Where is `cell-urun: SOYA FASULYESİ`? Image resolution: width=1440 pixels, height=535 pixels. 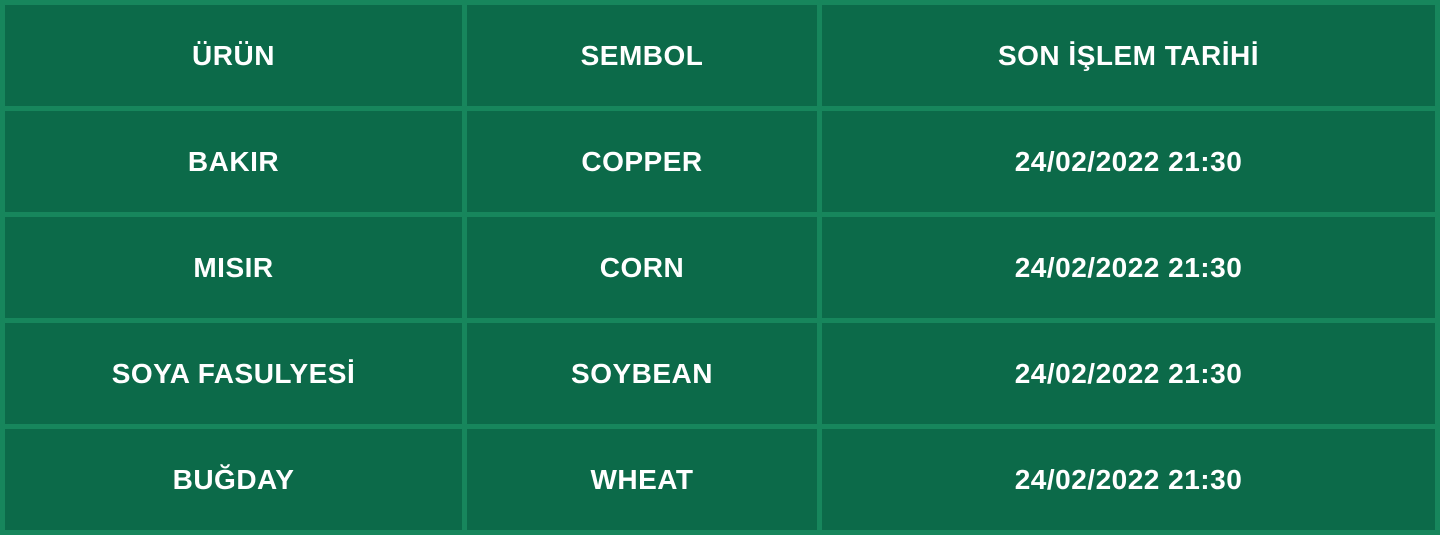 cell-urun: SOYA FASULYESİ is located at coordinates (233, 373).